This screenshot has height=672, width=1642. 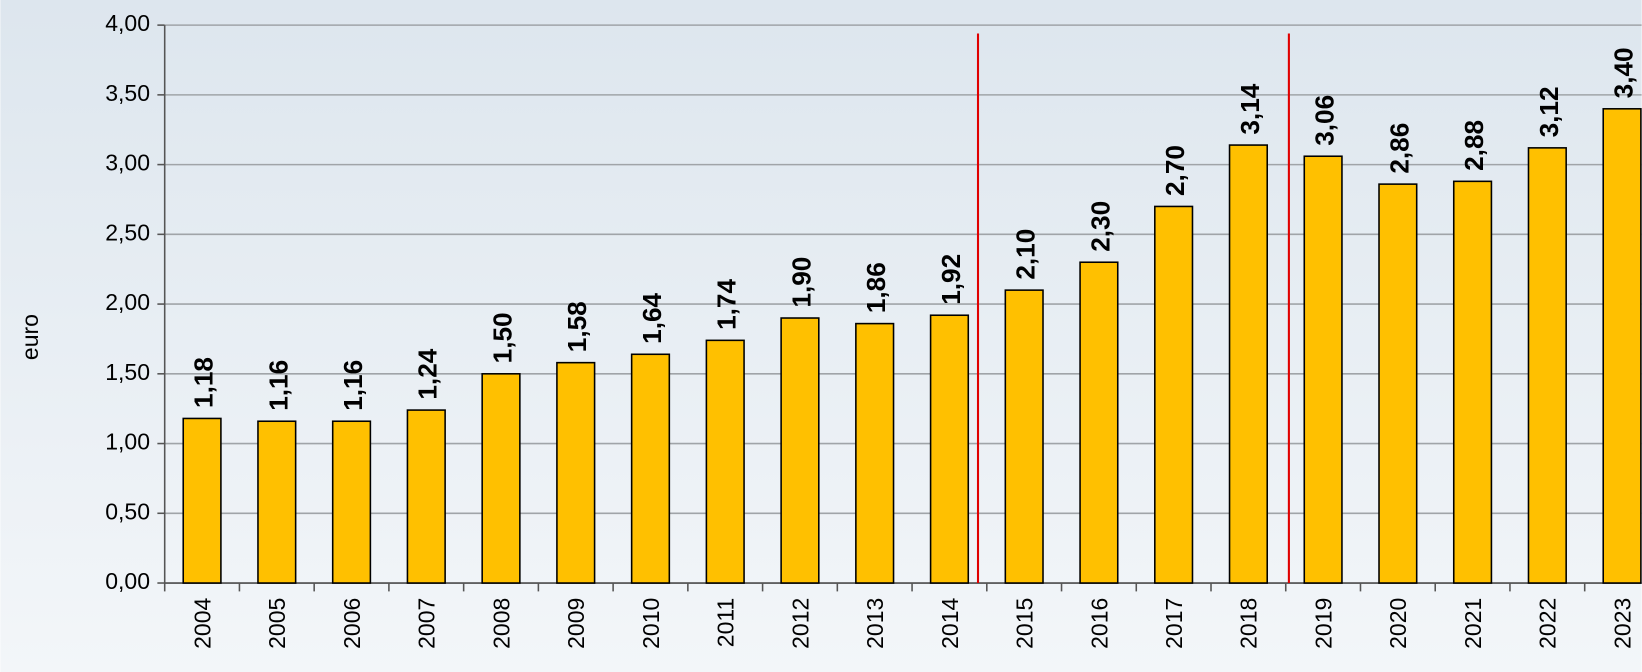 What do you see at coordinates (577, 326) in the screenshot?
I see `value-label: 1,58` at bounding box center [577, 326].